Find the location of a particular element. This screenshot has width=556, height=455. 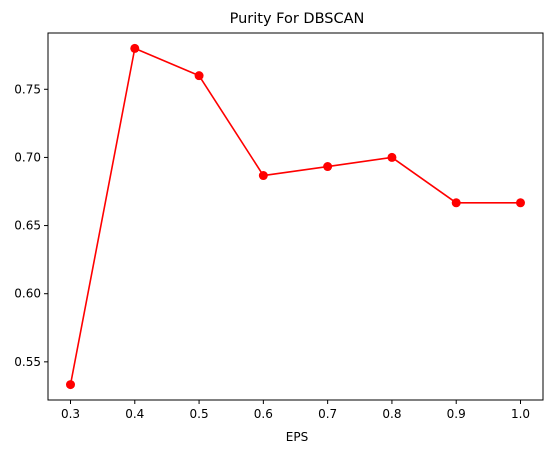

x-tick-label: 0.9 is located at coordinates (456, 414).